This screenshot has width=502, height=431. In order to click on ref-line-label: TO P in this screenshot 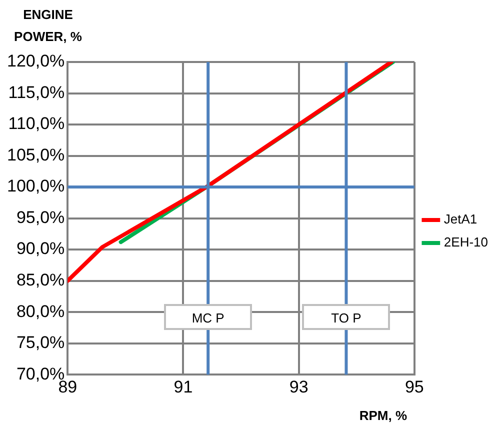, I will do `click(346, 318)`.